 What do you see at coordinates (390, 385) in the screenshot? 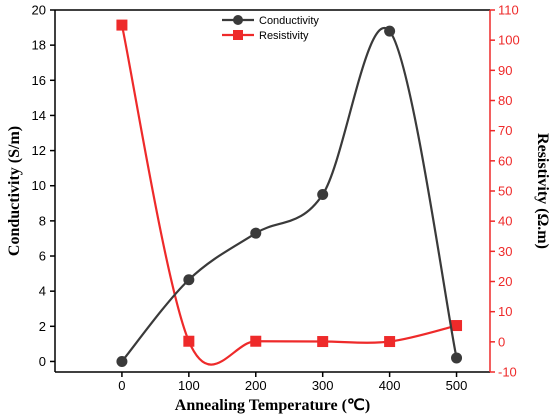
I see `x-tick-label: 400` at bounding box center [390, 385].